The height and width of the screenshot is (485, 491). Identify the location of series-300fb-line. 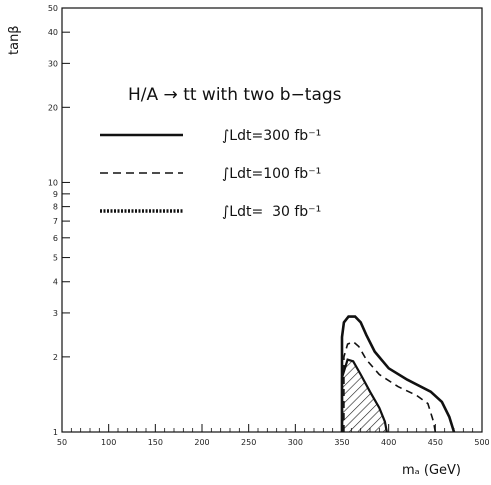
(398, 374).